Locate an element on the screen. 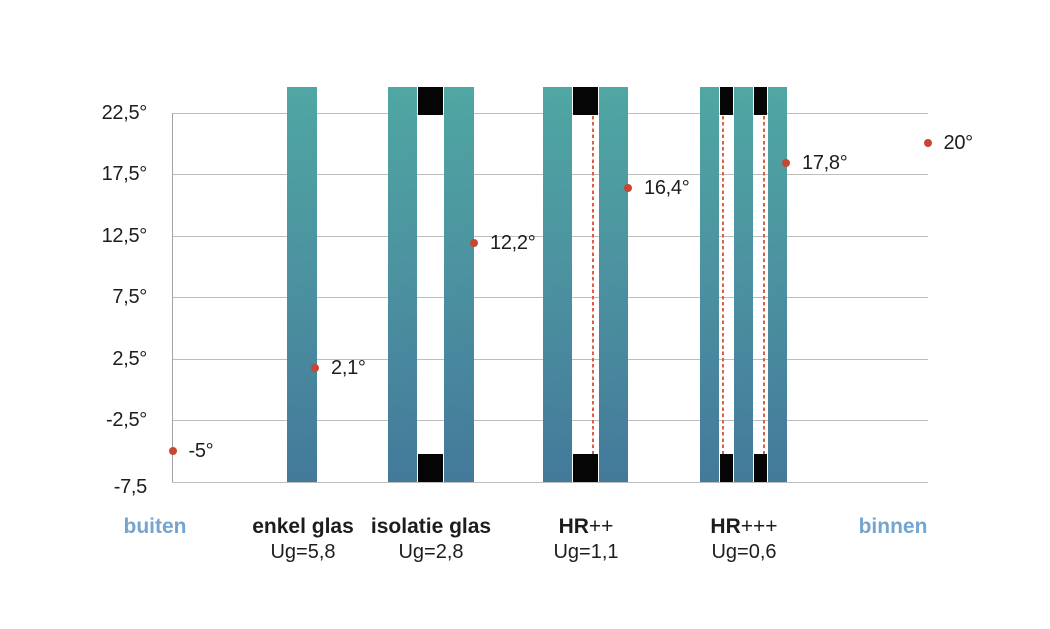 This screenshot has width=1050, height=629. category-label-hr-plus-plus: HR++ is located at coordinates (586, 526).